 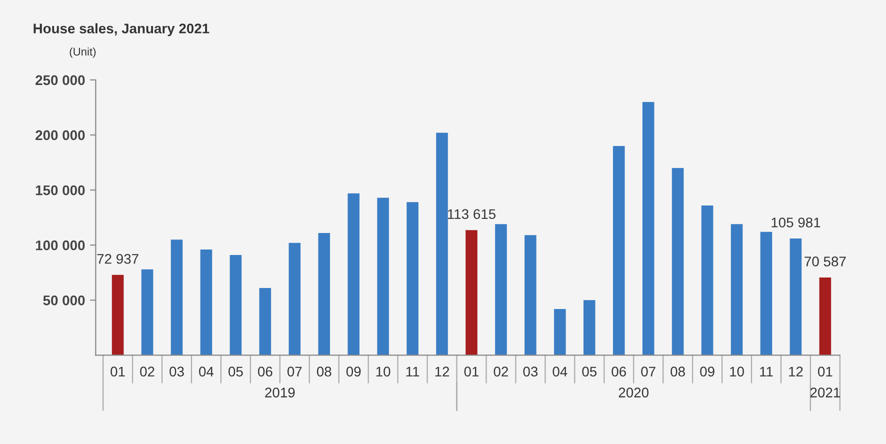 What do you see at coordinates (122, 29) in the screenshot?
I see `chart-title: House sales, January 2021` at bounding box center [122, 29].